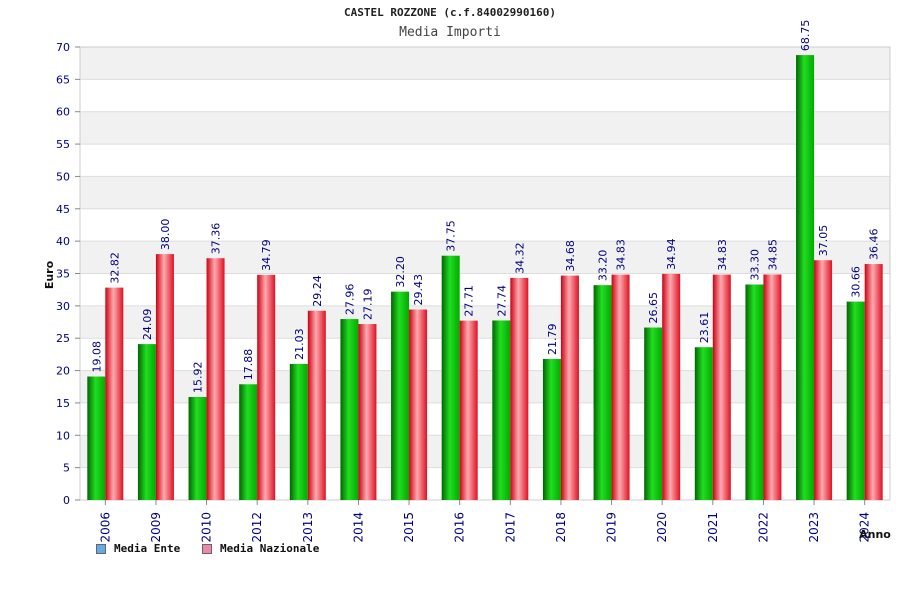 The width and height of the screenshot is (900, 600). What do you see at coordinates (772, 255) in the screenshot?
I see `data-label-media-nazionale-2022: 34.85` at bounding box center [772, 255].